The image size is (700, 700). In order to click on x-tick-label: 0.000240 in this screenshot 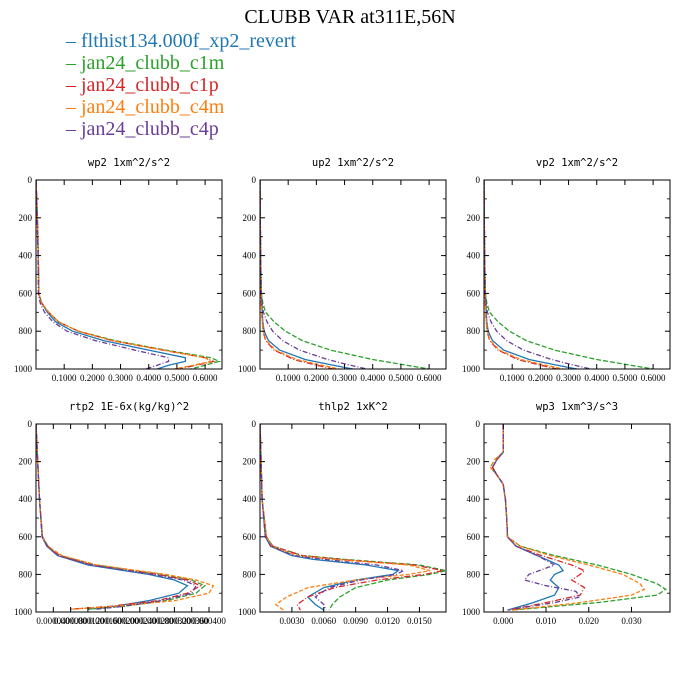, I will do `click(140, 621)`.